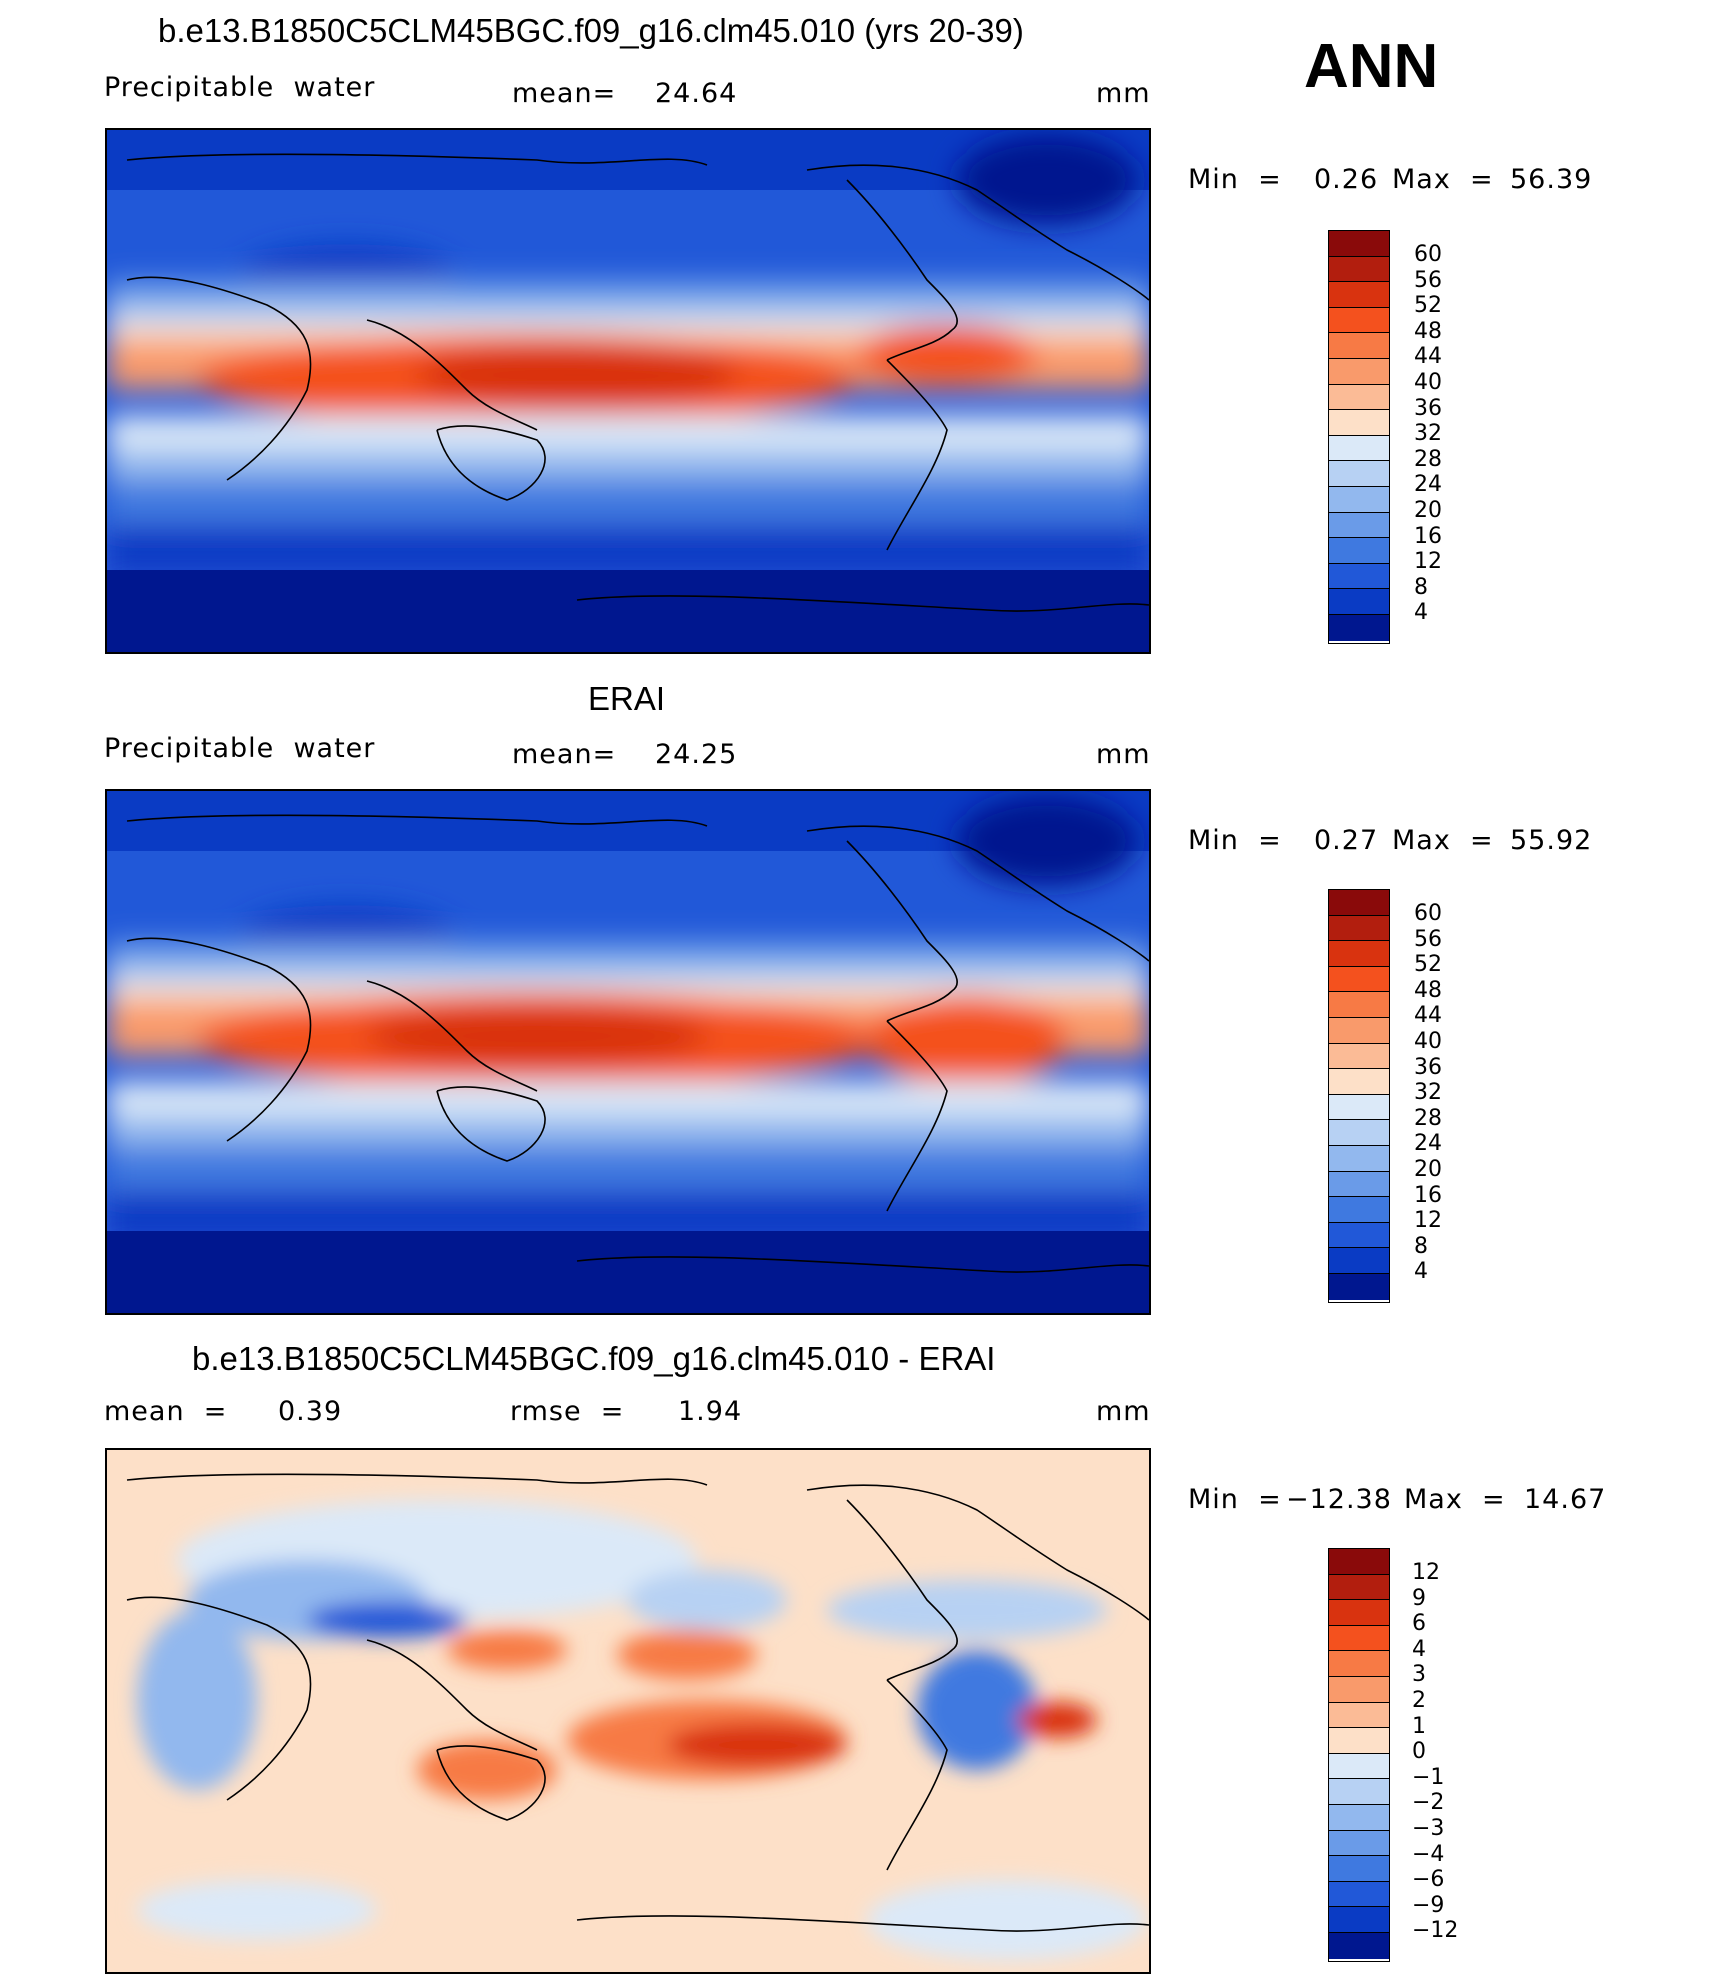 This screenshot has height=1974, width=1710. Describe the element at coordinates (1235, 179) in the screenshot. I see `panel1-min-label: Min =` at that location.